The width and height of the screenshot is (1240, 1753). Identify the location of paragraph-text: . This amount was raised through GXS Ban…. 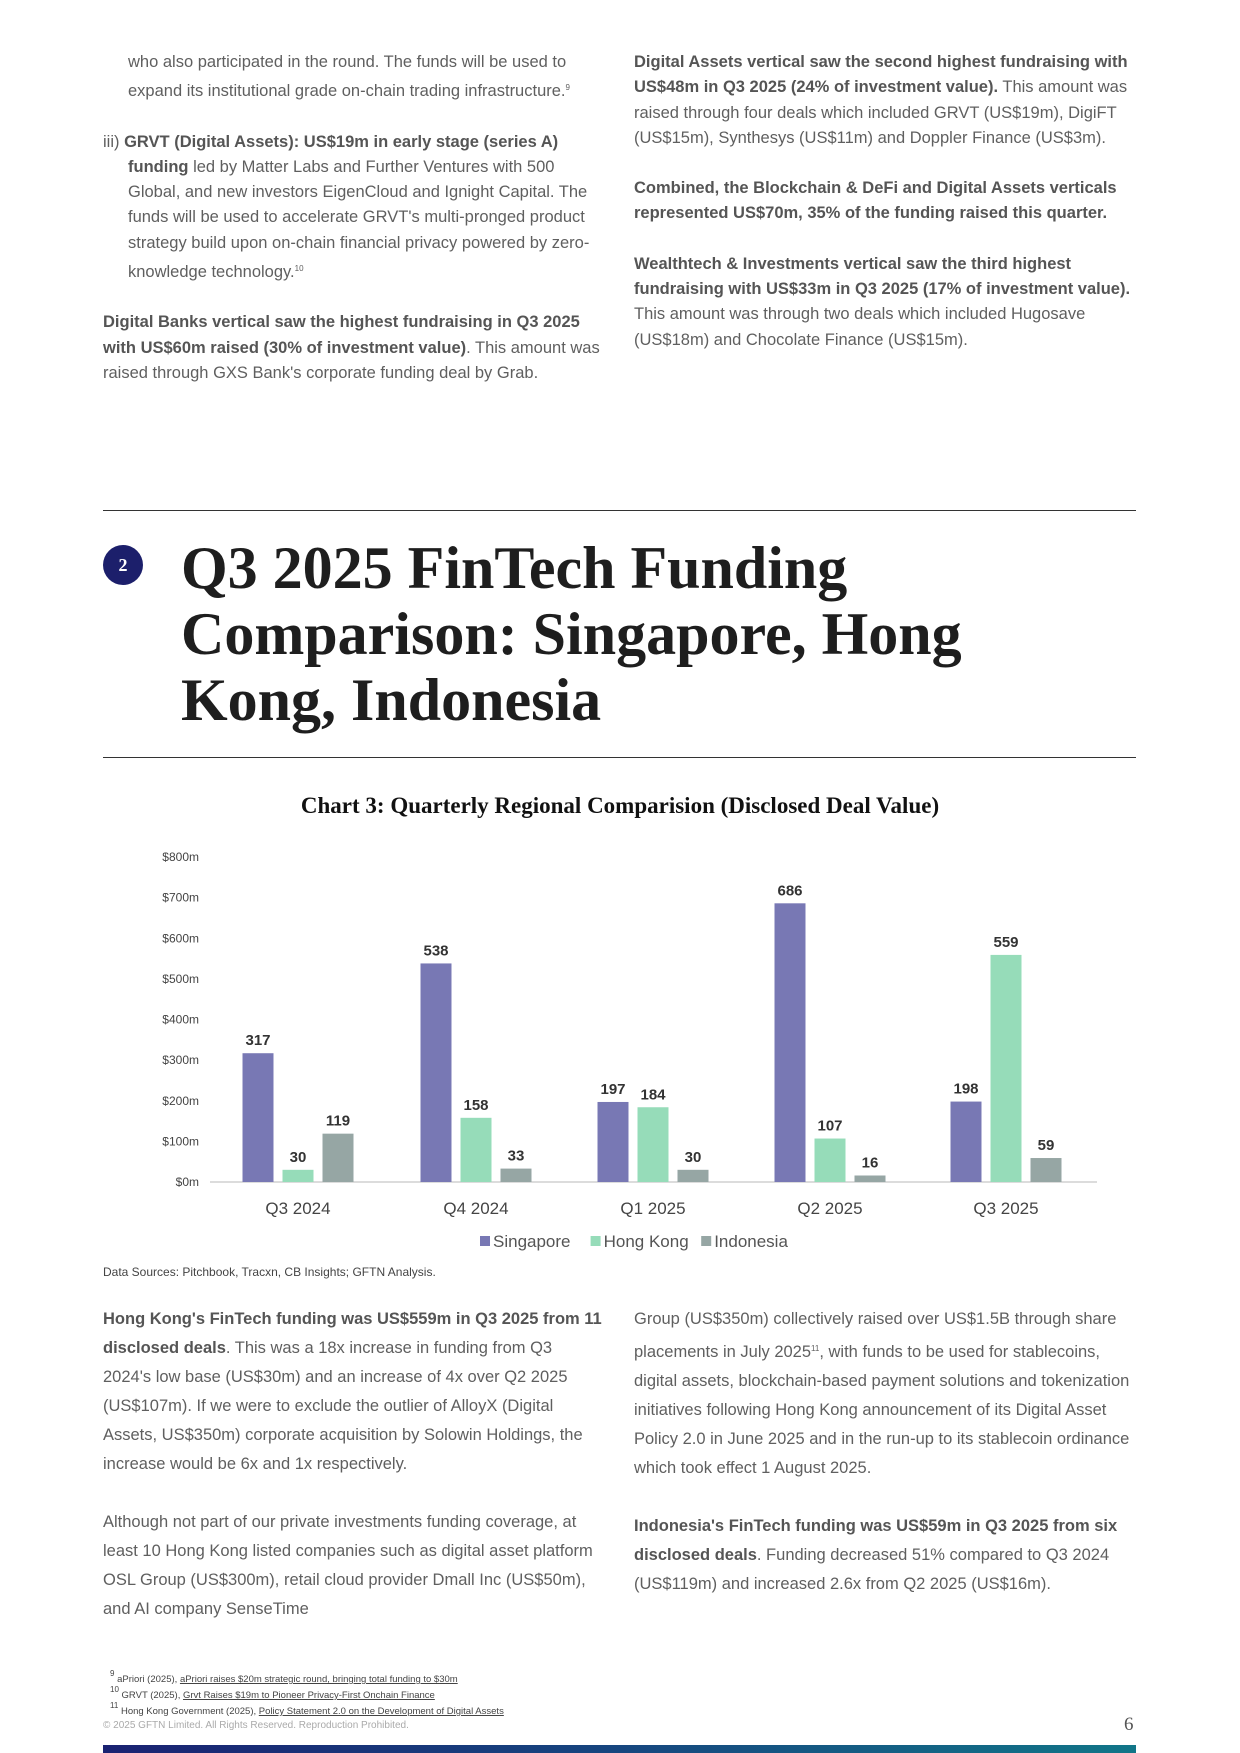
(351, 360).